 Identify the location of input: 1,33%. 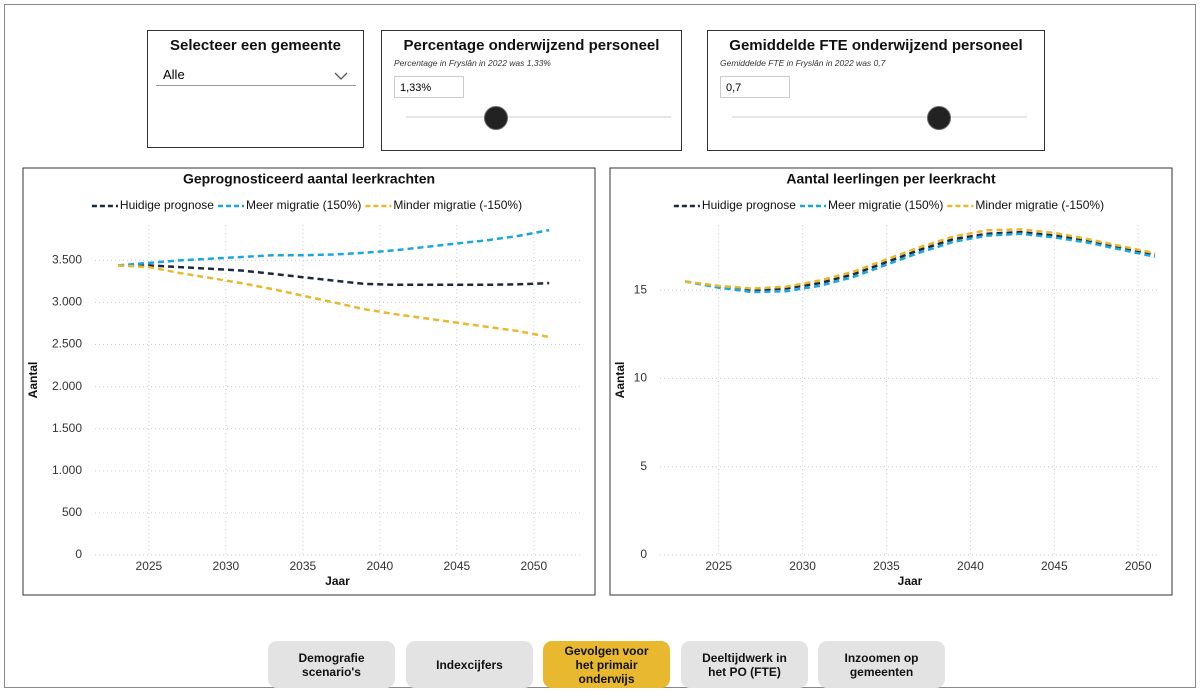
(429, 87).